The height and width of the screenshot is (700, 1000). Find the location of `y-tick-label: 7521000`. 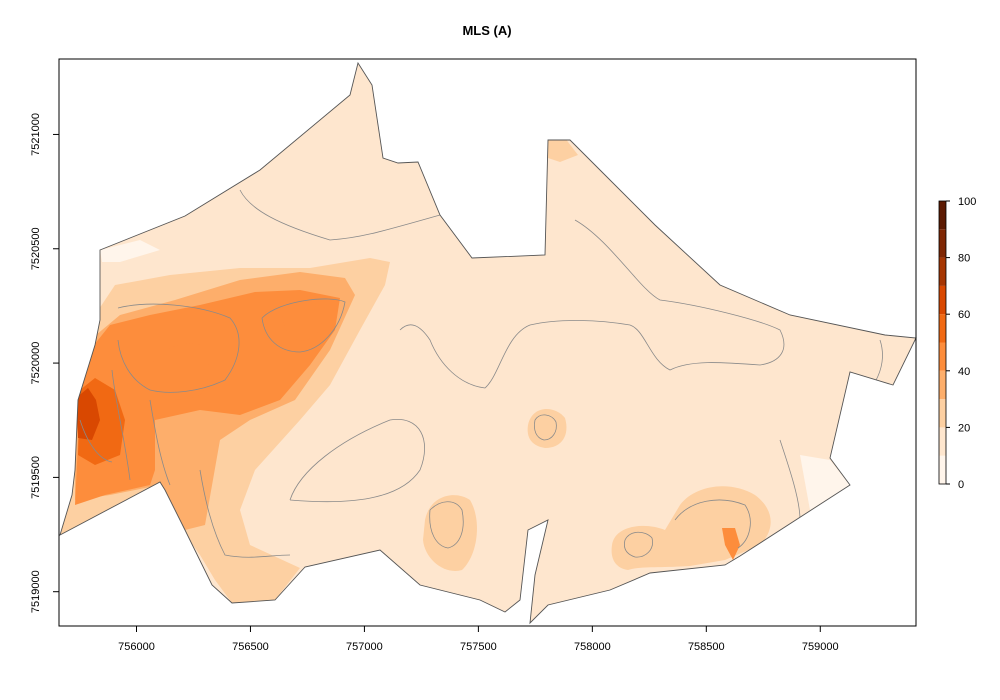

y-tick-label: 7521000 is located at coordinates (36, 134).